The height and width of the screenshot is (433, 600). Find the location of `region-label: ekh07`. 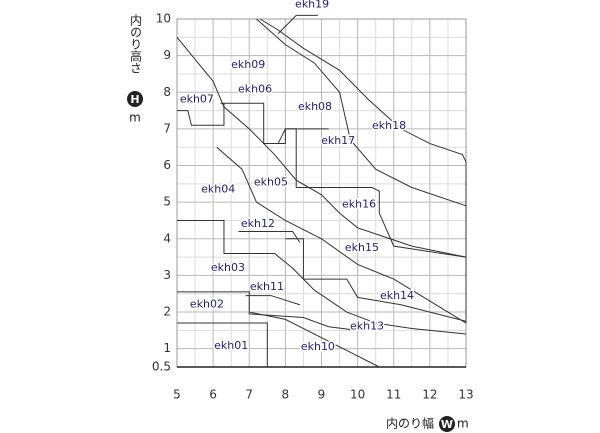

region-label: ekh07 is located at coordinates (197, 99).